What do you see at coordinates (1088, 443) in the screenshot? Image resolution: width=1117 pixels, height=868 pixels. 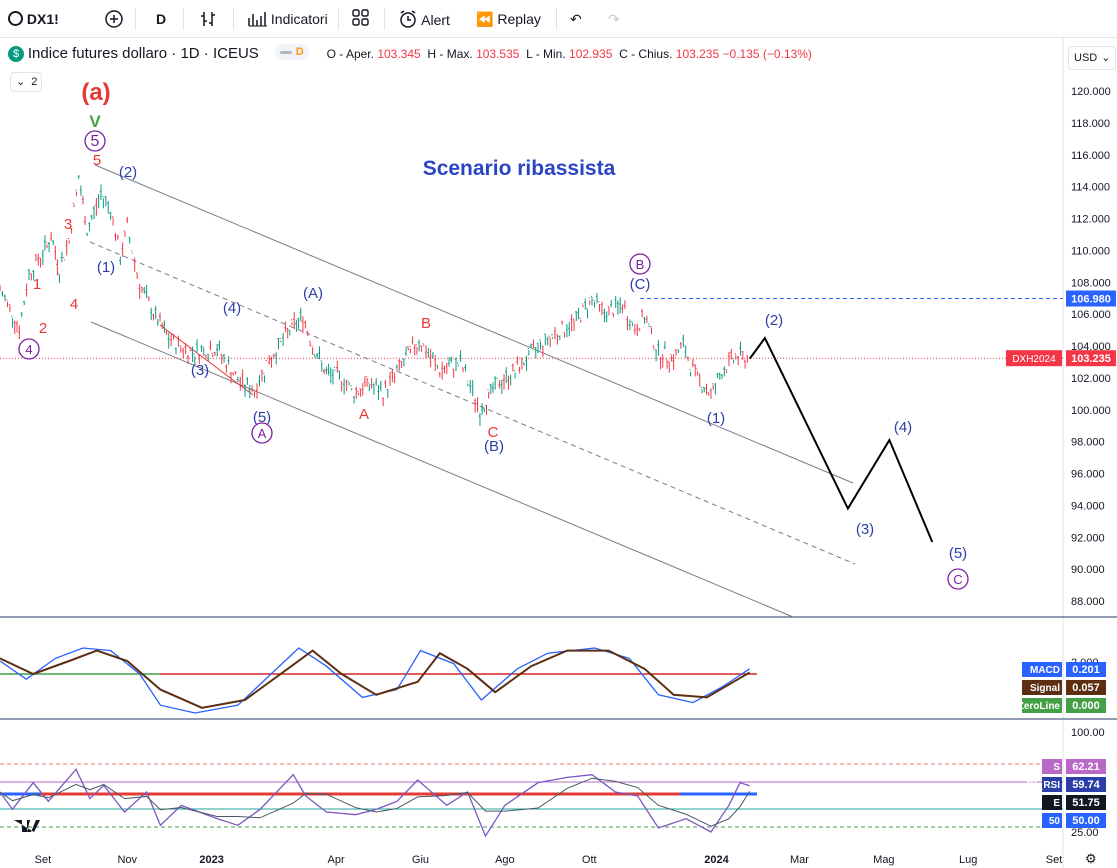 I see `price-tick-label: 98.000` at bounding box center [1088, 443].